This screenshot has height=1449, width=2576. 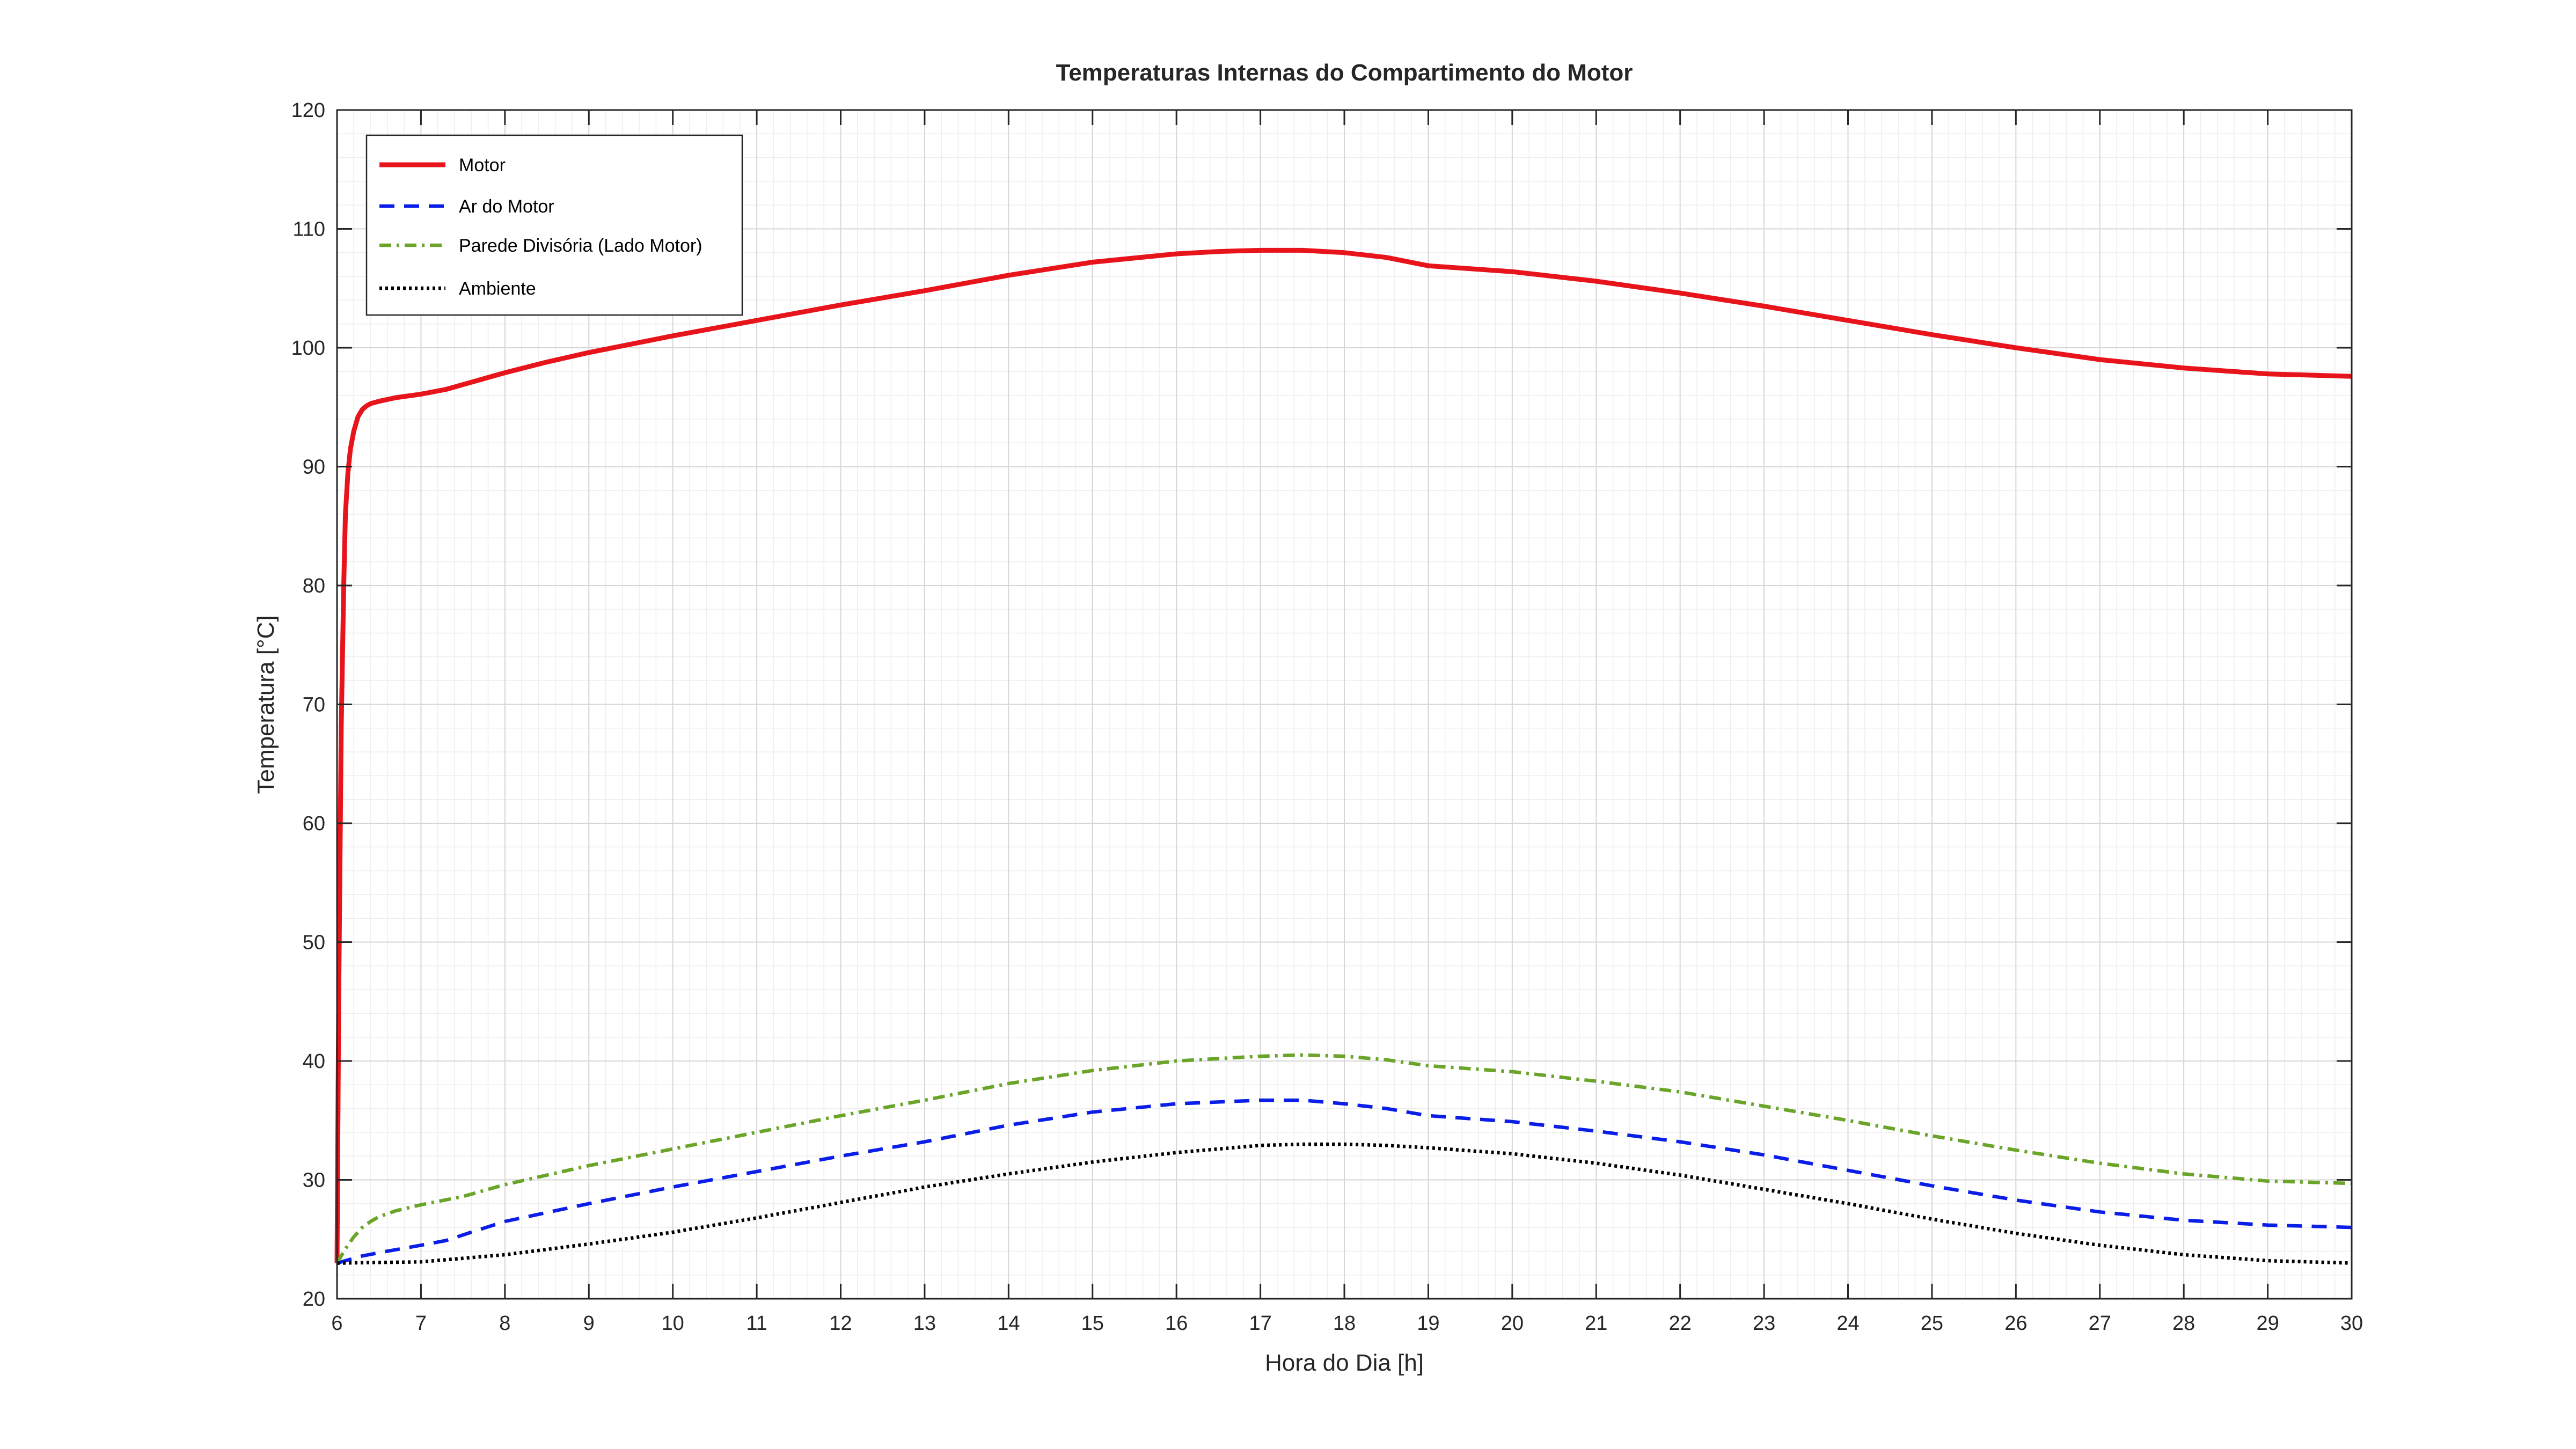 What do you see at coordinates (924, 1323) in the screenshot?
I see `x-tick-label-13: 13` at bounding box center [924, 1323].